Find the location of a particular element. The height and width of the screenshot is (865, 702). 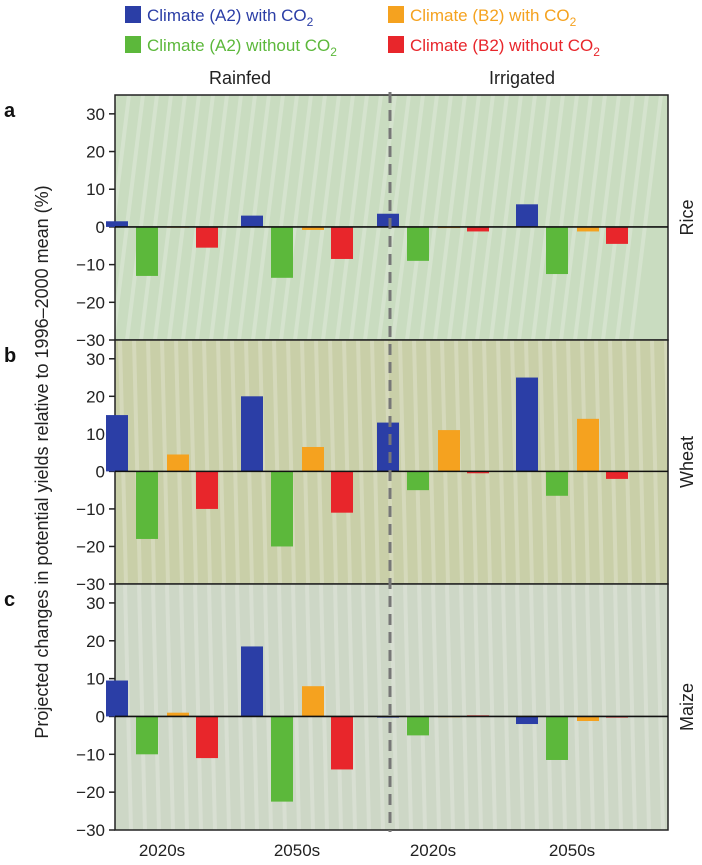

bar-c-s0-c0 is located at coordinates (117, 698).